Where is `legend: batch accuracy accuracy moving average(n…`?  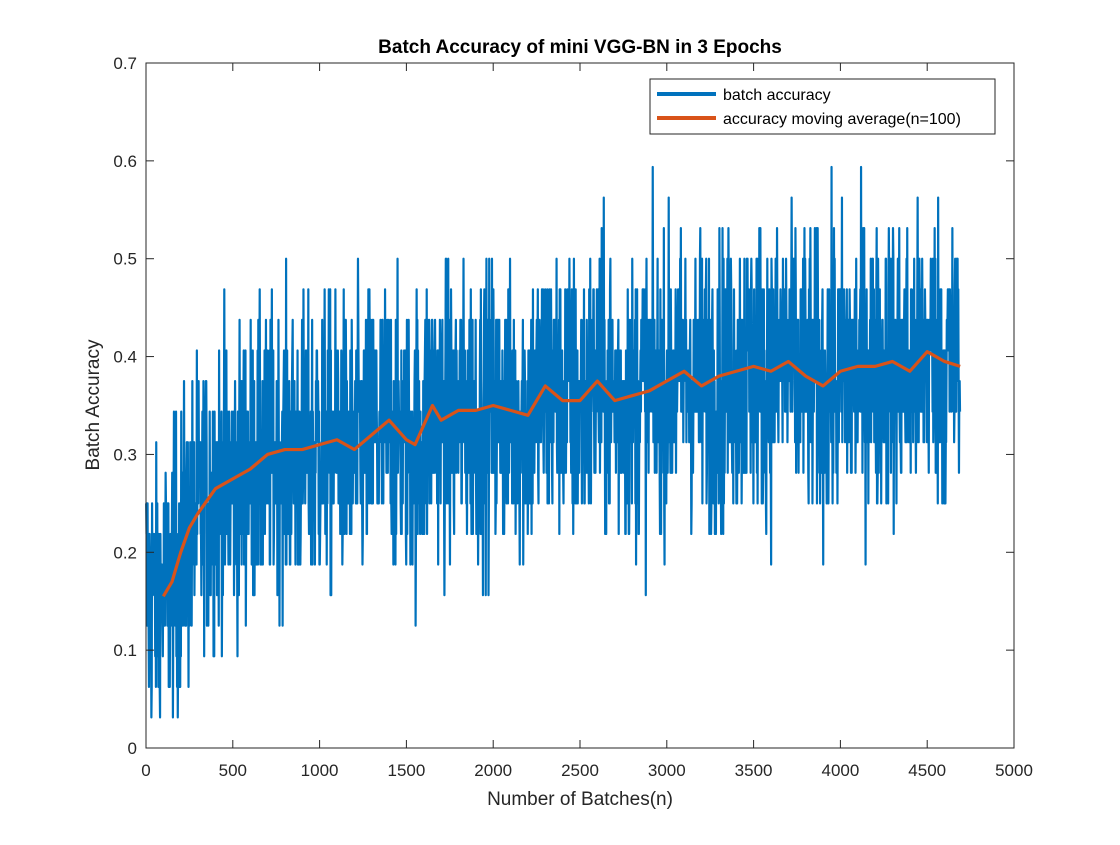
legend: batch accuracy accuracy moving average(n… is located at coordinates (822, 106).